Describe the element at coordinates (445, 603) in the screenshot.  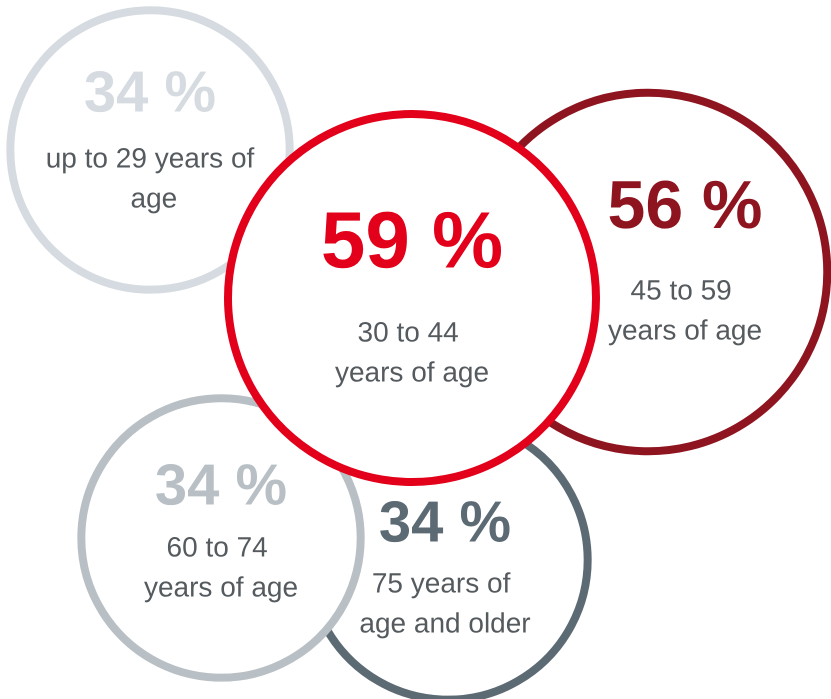
I see `category-label: 75 years of age and older` at that location.